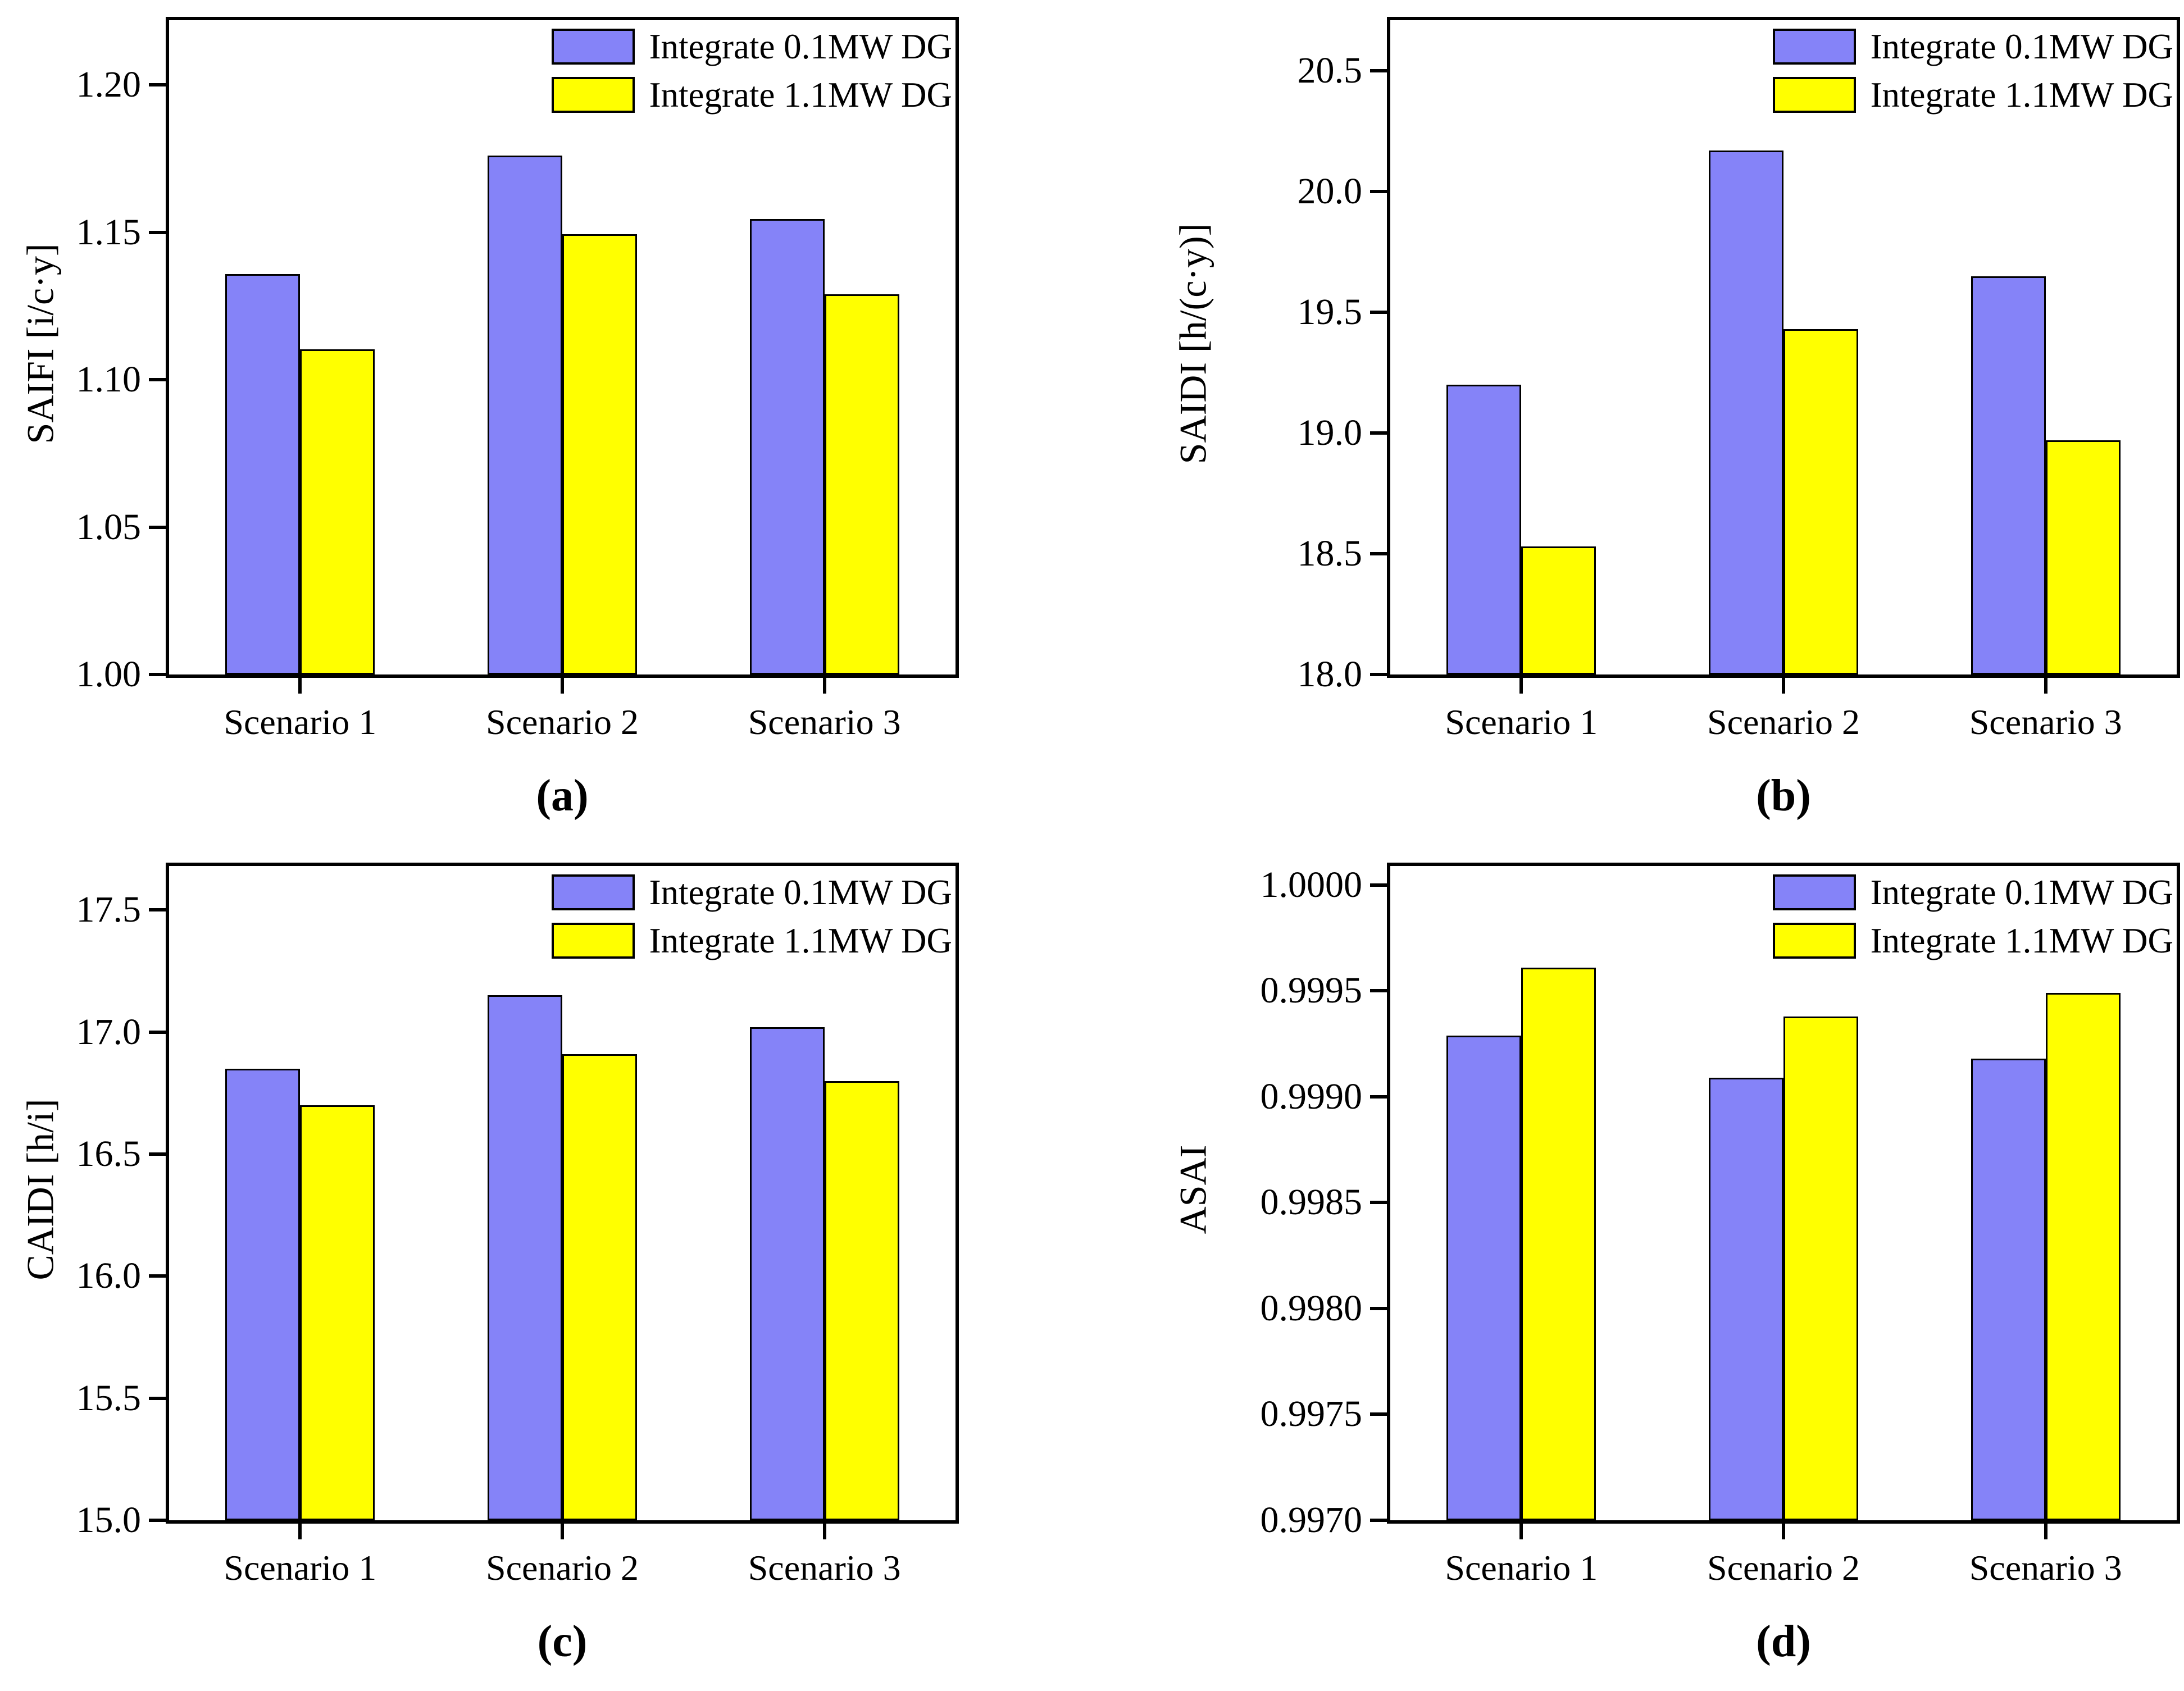 The height and width of the screenshot is (1691, 2184). Describe the element at coordinates (1521, 1568) in the screenshot. I see `category-label-d-0: Scenario 1` at that location.